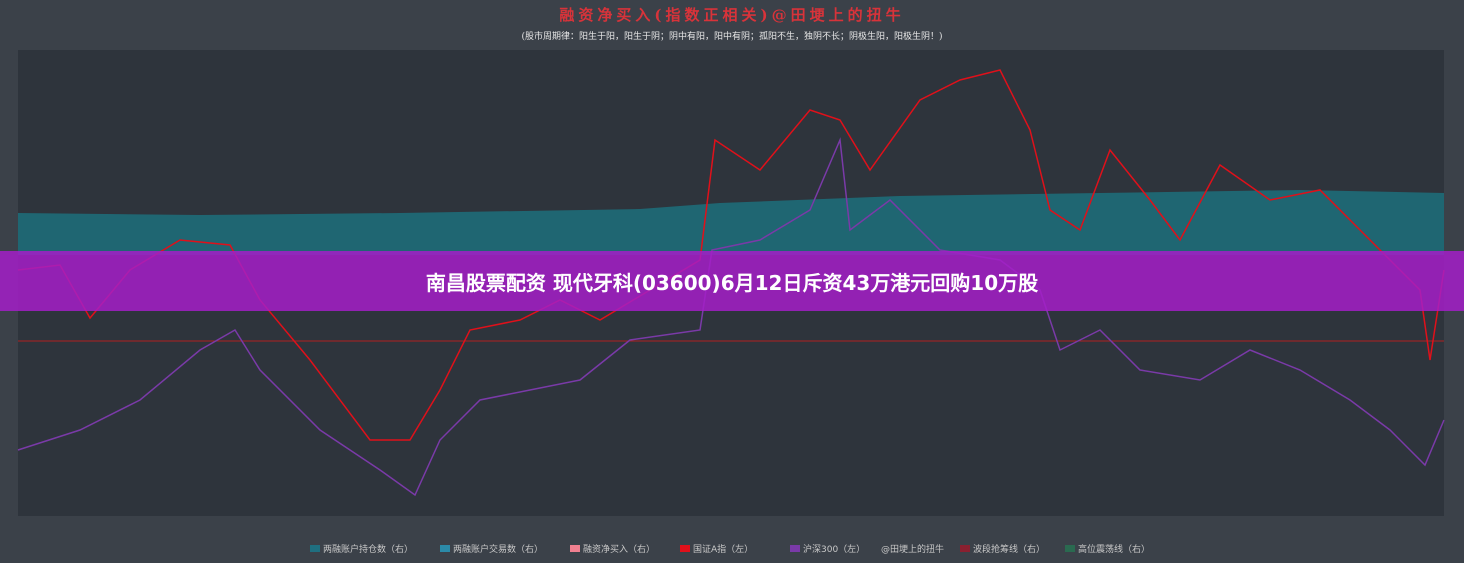  What do you see at coordinates (368, 549) in the screenshot?
I see `legend-label: 两融账户持仓数（右）` at bounding box center [368, 549].